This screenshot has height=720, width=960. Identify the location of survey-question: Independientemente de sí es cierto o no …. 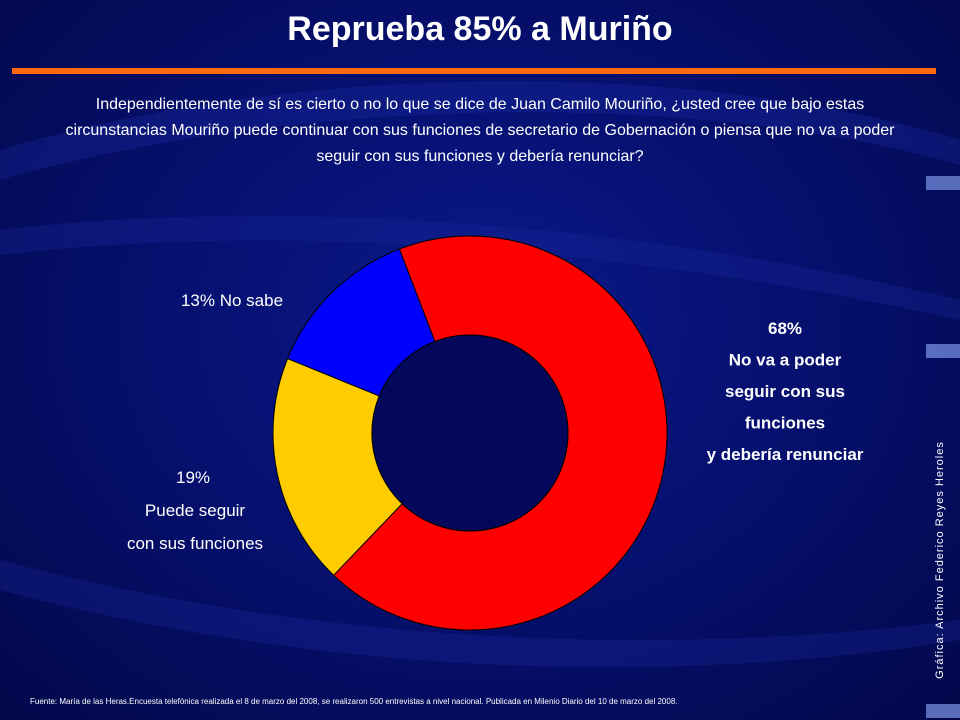
(480, 130).